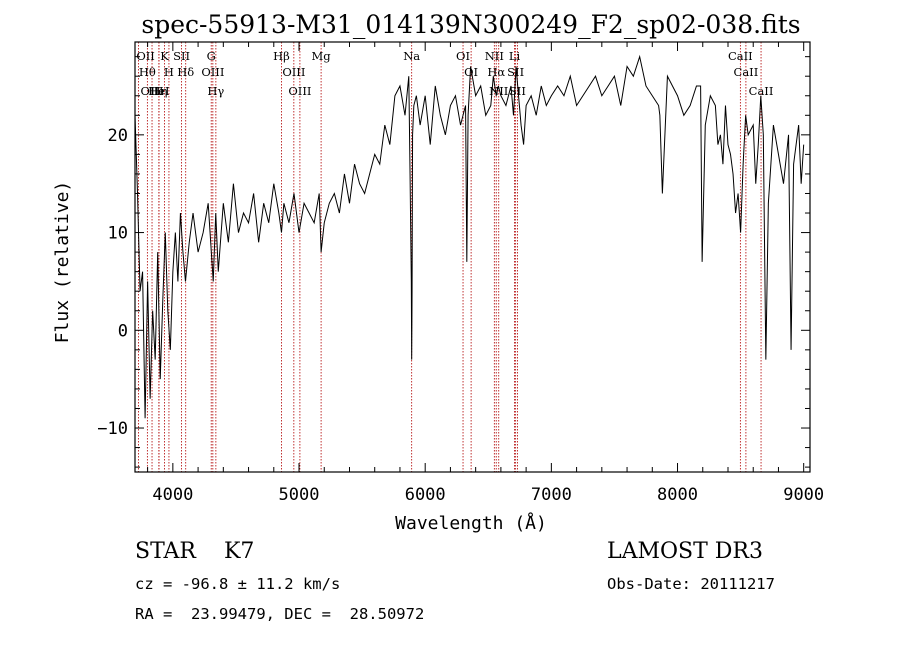  What do you see at coordinates (803, 495) in the screenshot?
I see `x-tick-label: 9000` at bounding box center [803, 495].